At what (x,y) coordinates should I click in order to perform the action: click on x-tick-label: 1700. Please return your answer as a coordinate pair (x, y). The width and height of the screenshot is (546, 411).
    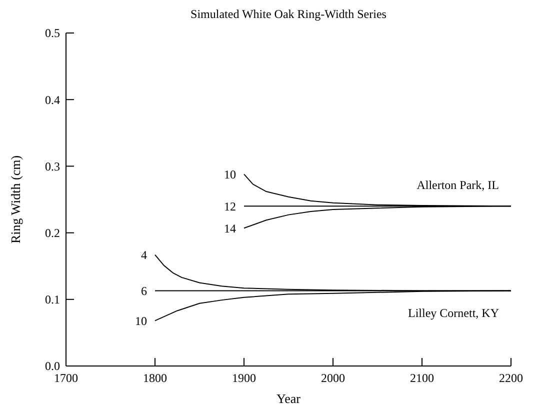
    Looking at the image, I should click on (66, 378).